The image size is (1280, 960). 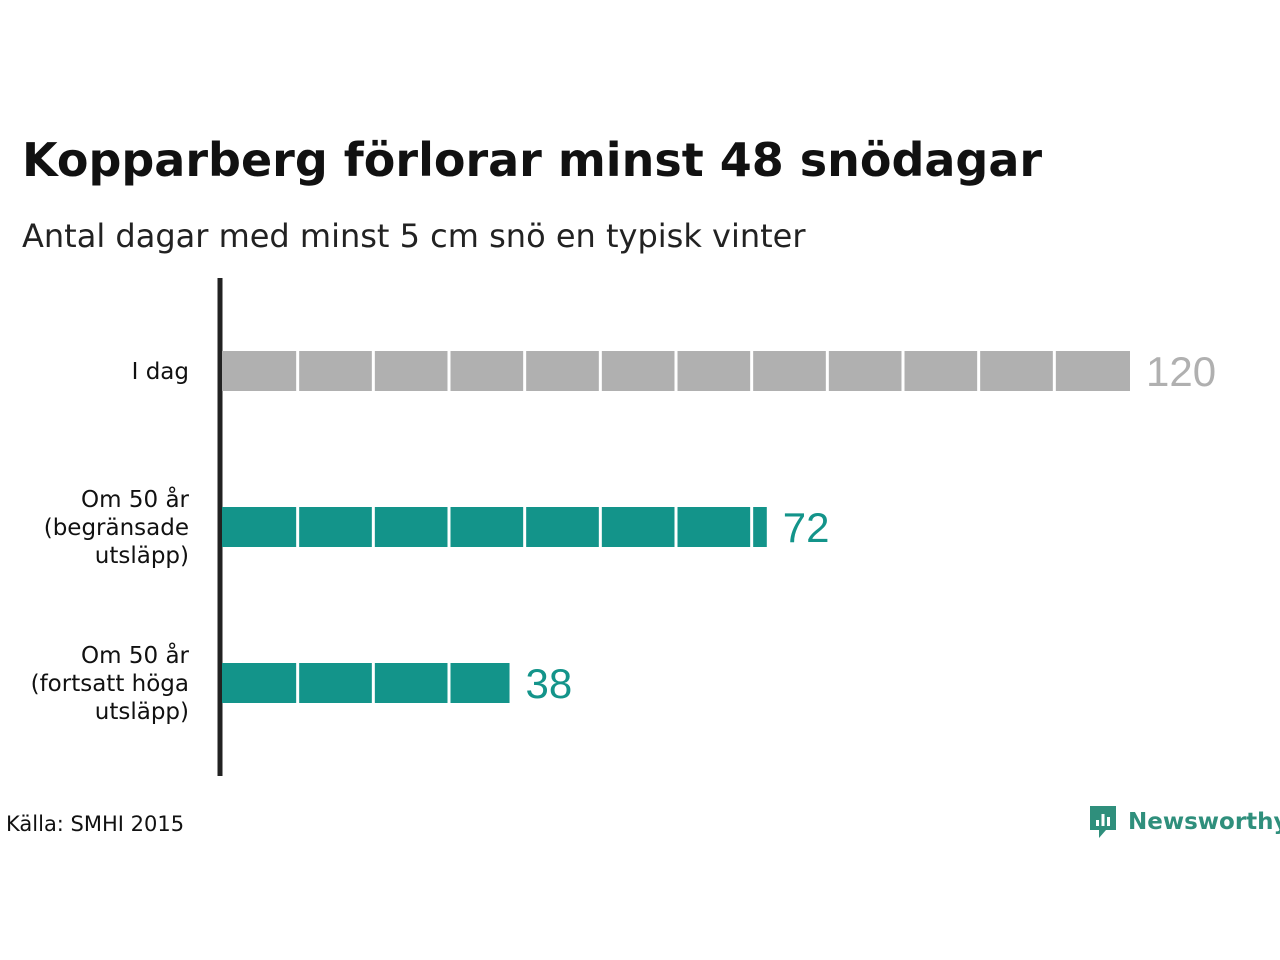 What do you see at coordinates (1204, 822) in the screenshot?
I see `logo-text: Newsworthy` at bounding box center [1204, 822].